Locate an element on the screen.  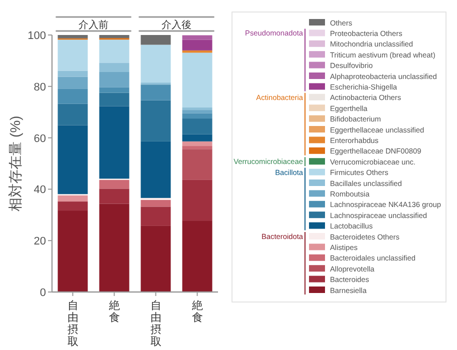
y-tick-label: 100 is located at coordinates (37, 36).